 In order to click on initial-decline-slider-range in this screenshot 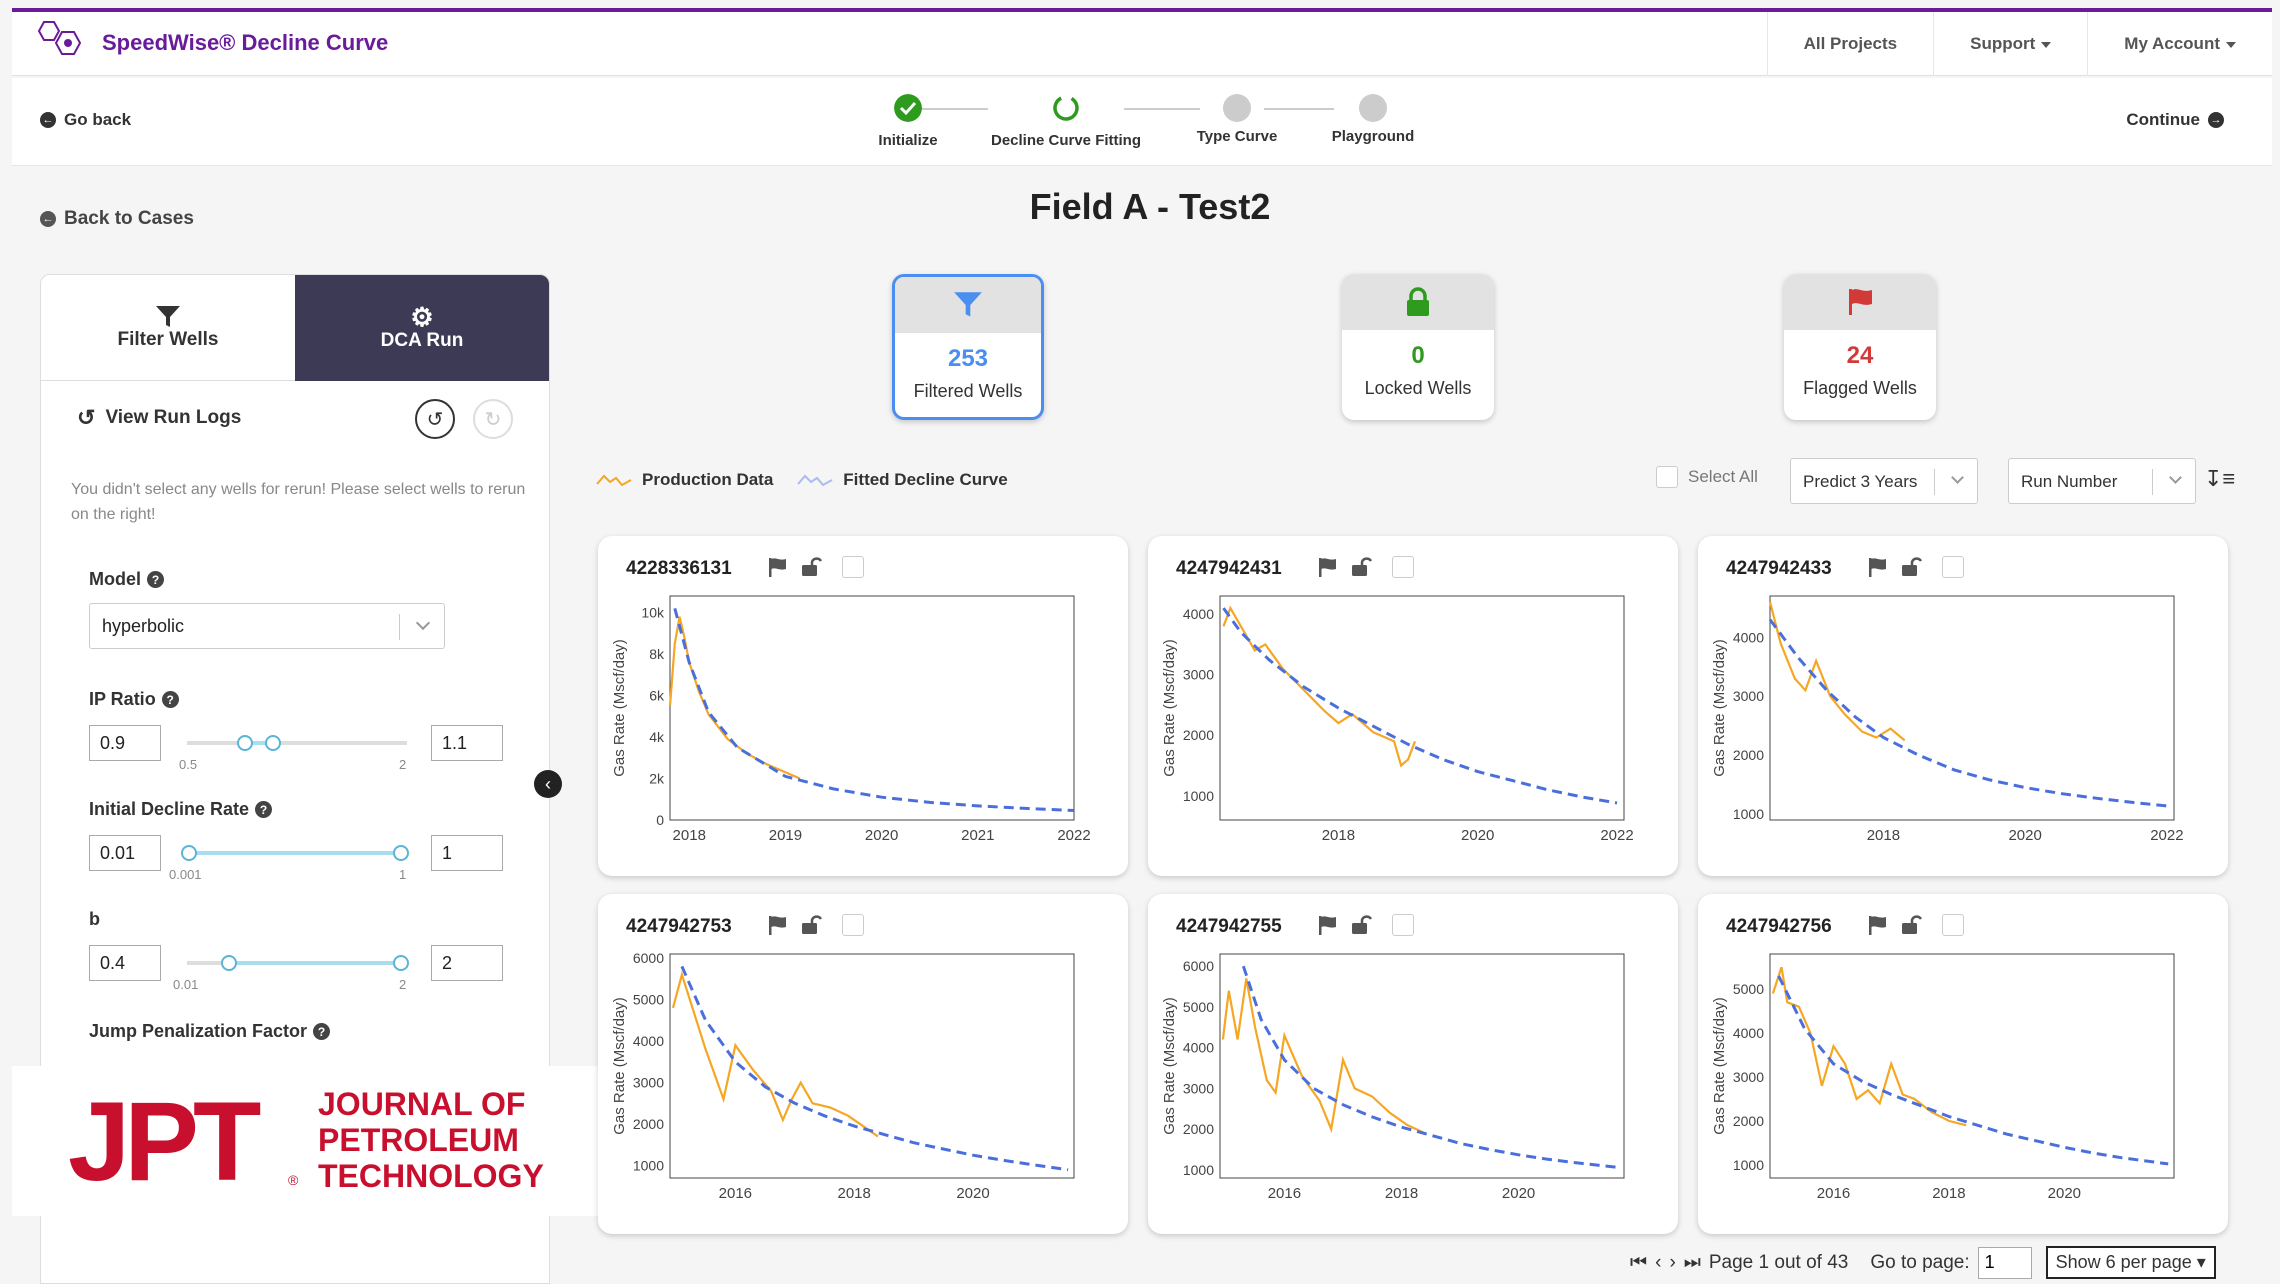, I will do `click(296, 853)`.